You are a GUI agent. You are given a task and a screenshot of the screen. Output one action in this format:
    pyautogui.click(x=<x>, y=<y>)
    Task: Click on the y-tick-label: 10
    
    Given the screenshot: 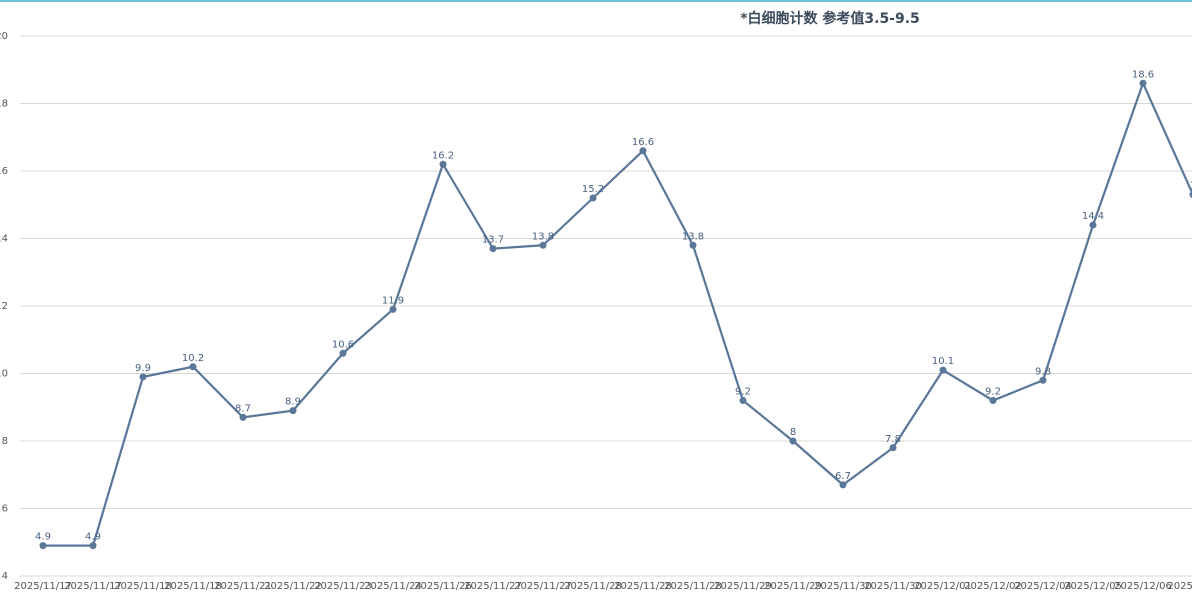 What is the action you would take?
    pyautogui.click(x=4, y=374)
    